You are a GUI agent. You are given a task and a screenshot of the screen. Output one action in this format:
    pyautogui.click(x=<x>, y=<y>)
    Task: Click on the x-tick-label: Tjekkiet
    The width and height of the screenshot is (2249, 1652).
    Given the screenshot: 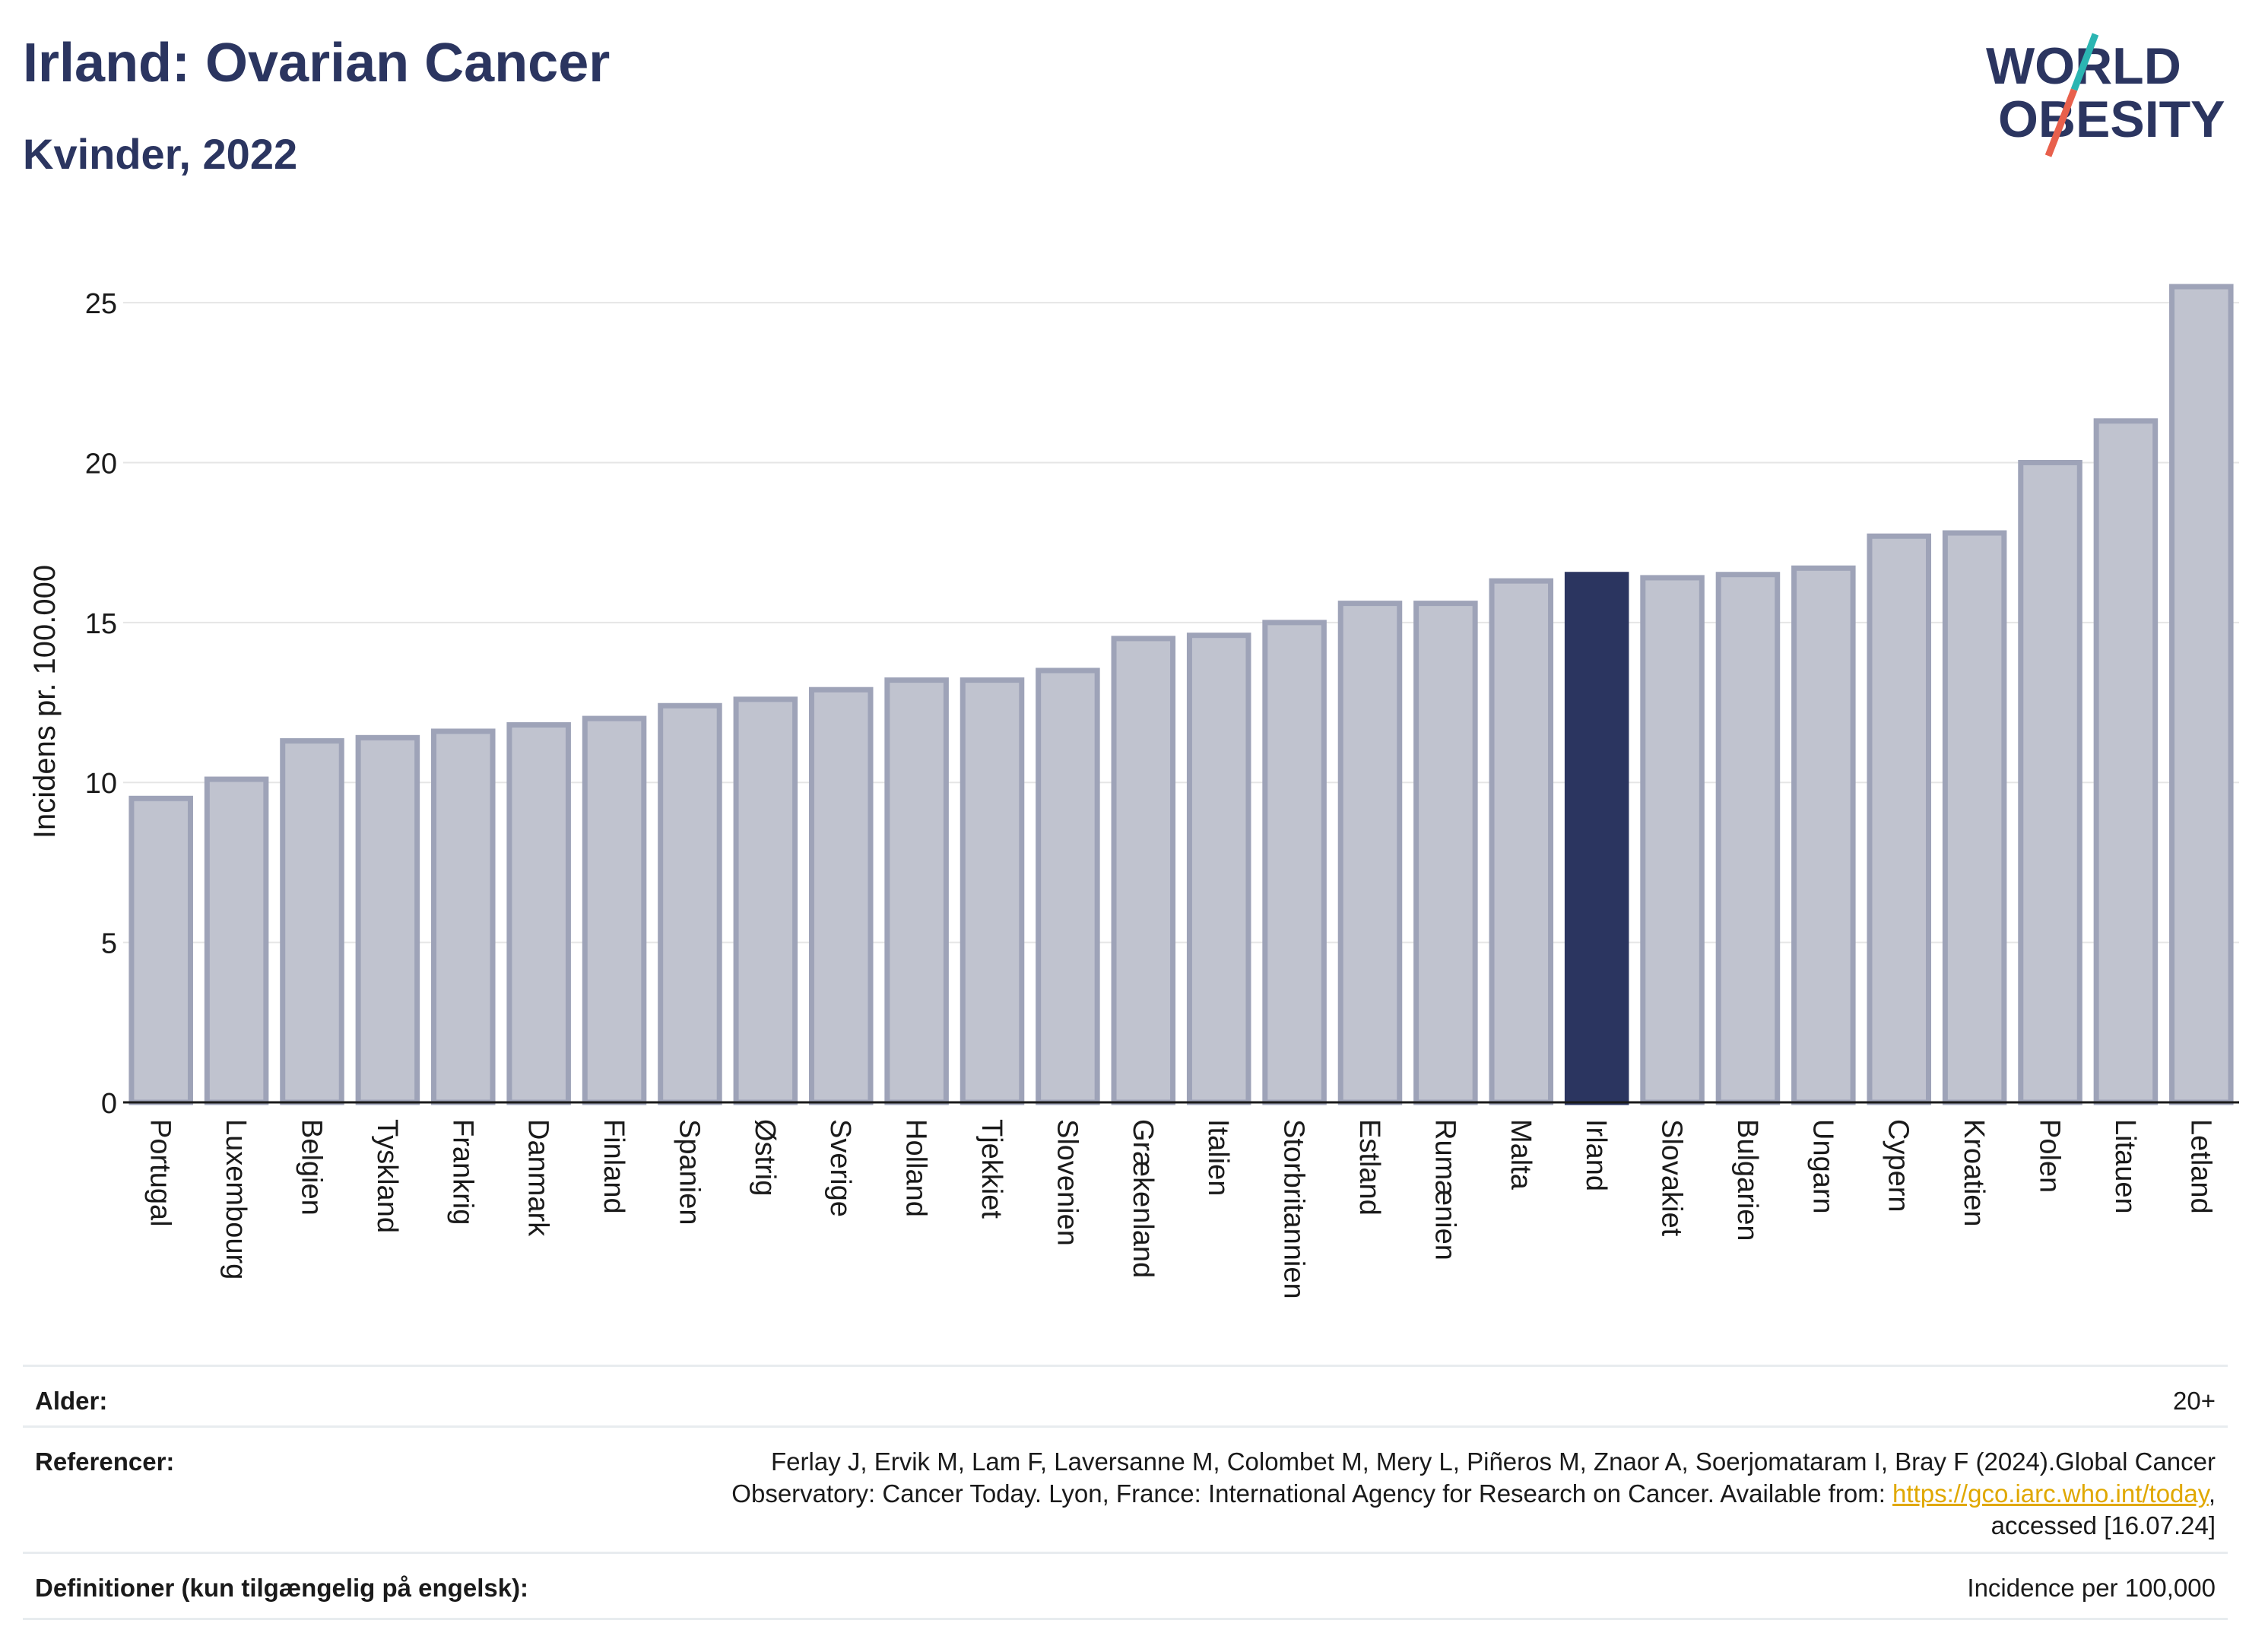 What is the action you would take?
    pyautogui.click(x=991, y=1169)
    